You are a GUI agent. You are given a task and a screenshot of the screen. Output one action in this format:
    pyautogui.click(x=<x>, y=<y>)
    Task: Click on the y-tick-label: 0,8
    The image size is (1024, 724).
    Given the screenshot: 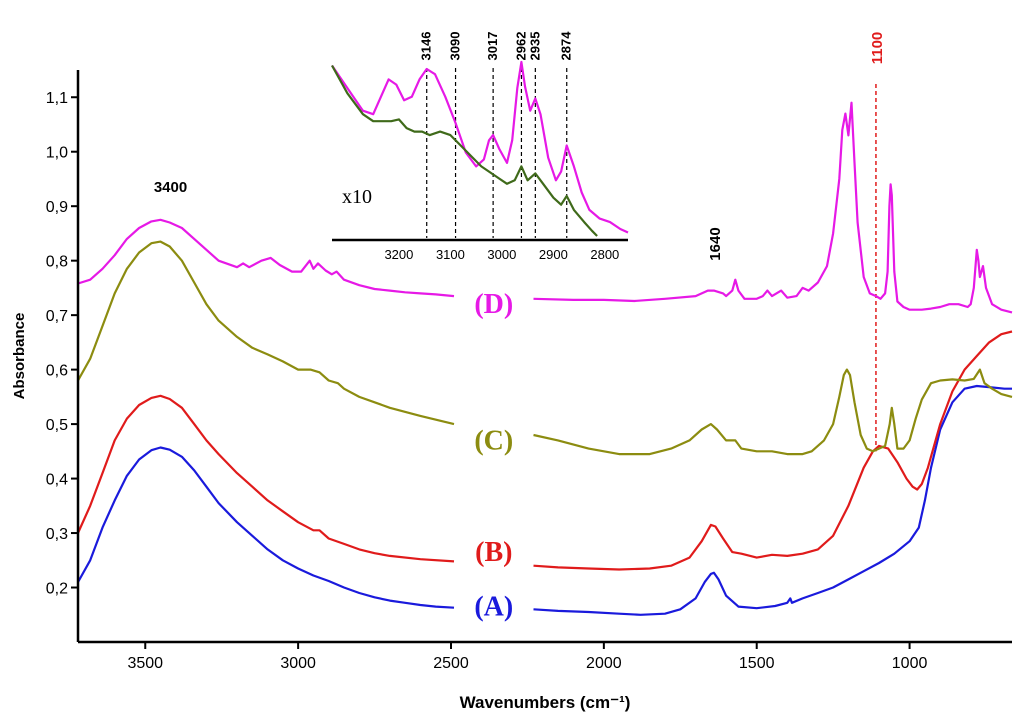 What is the action you would take?
    pyautogui.click(x=57, y=262)
    